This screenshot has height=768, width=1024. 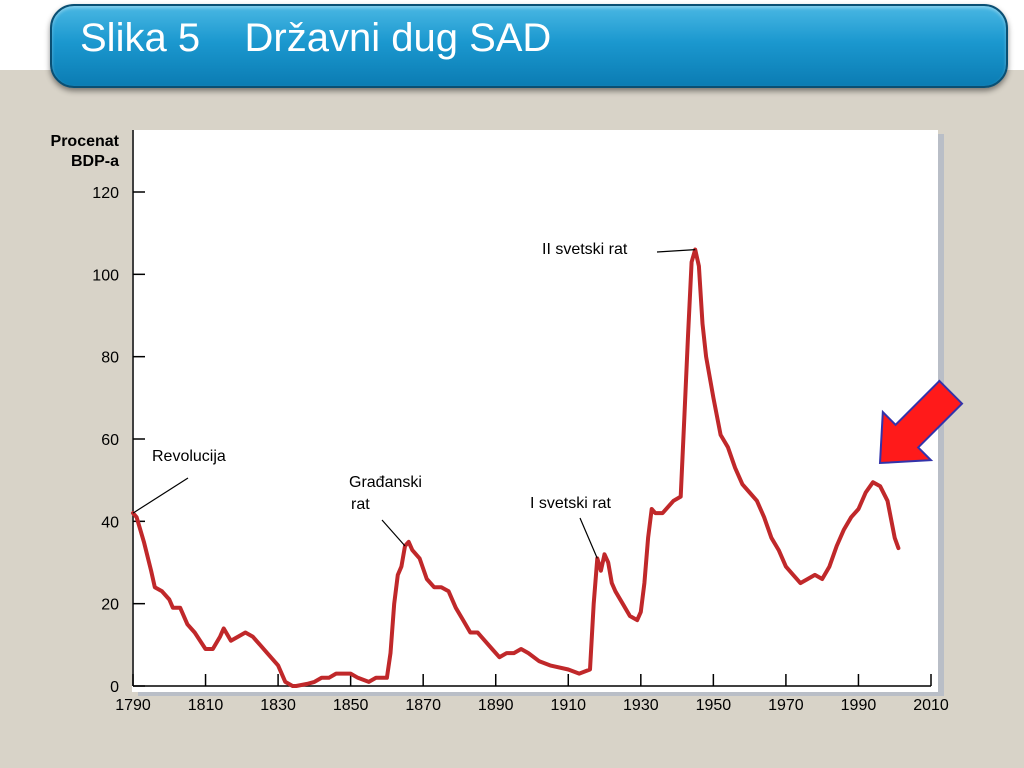 What do you see at coordinates (568, 705) in the screenshot?
I see `x-tick-label: 1910` at bounding box center [568, 705].